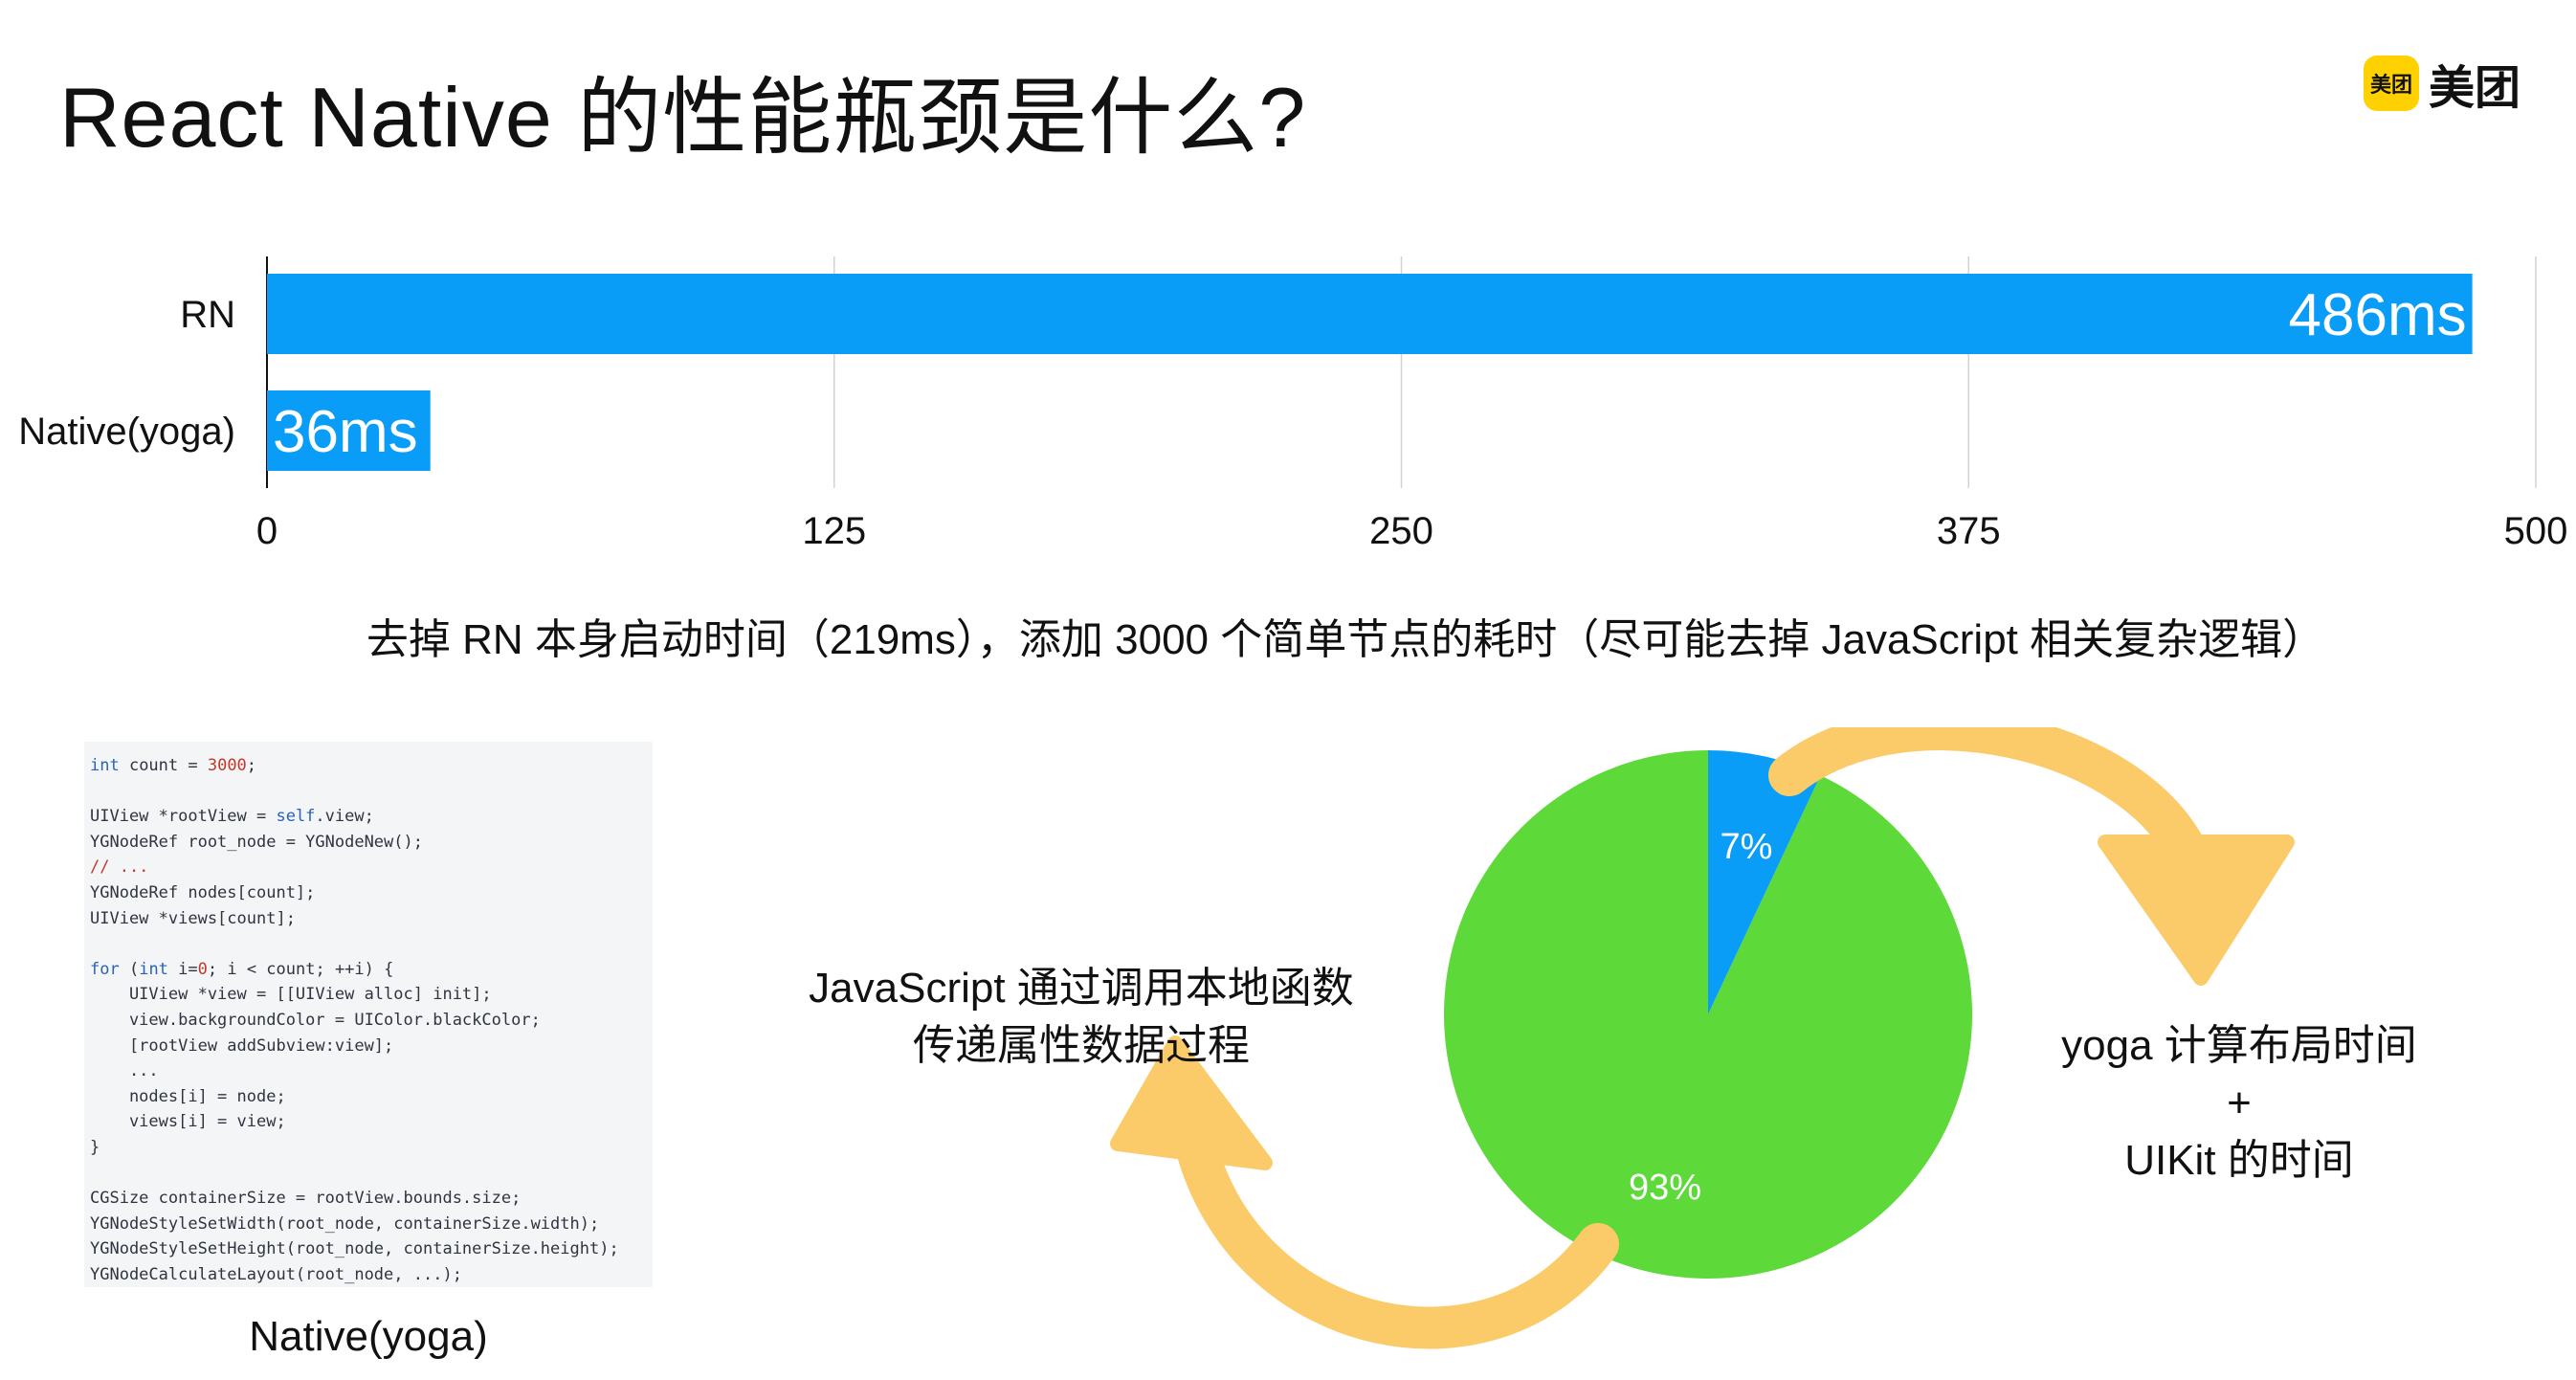 The height and width of the screenshot is (1380, 2576). I want to click on code-line: YGNodeCalculateLayout(root_node, ...);, so click(276, 1274).